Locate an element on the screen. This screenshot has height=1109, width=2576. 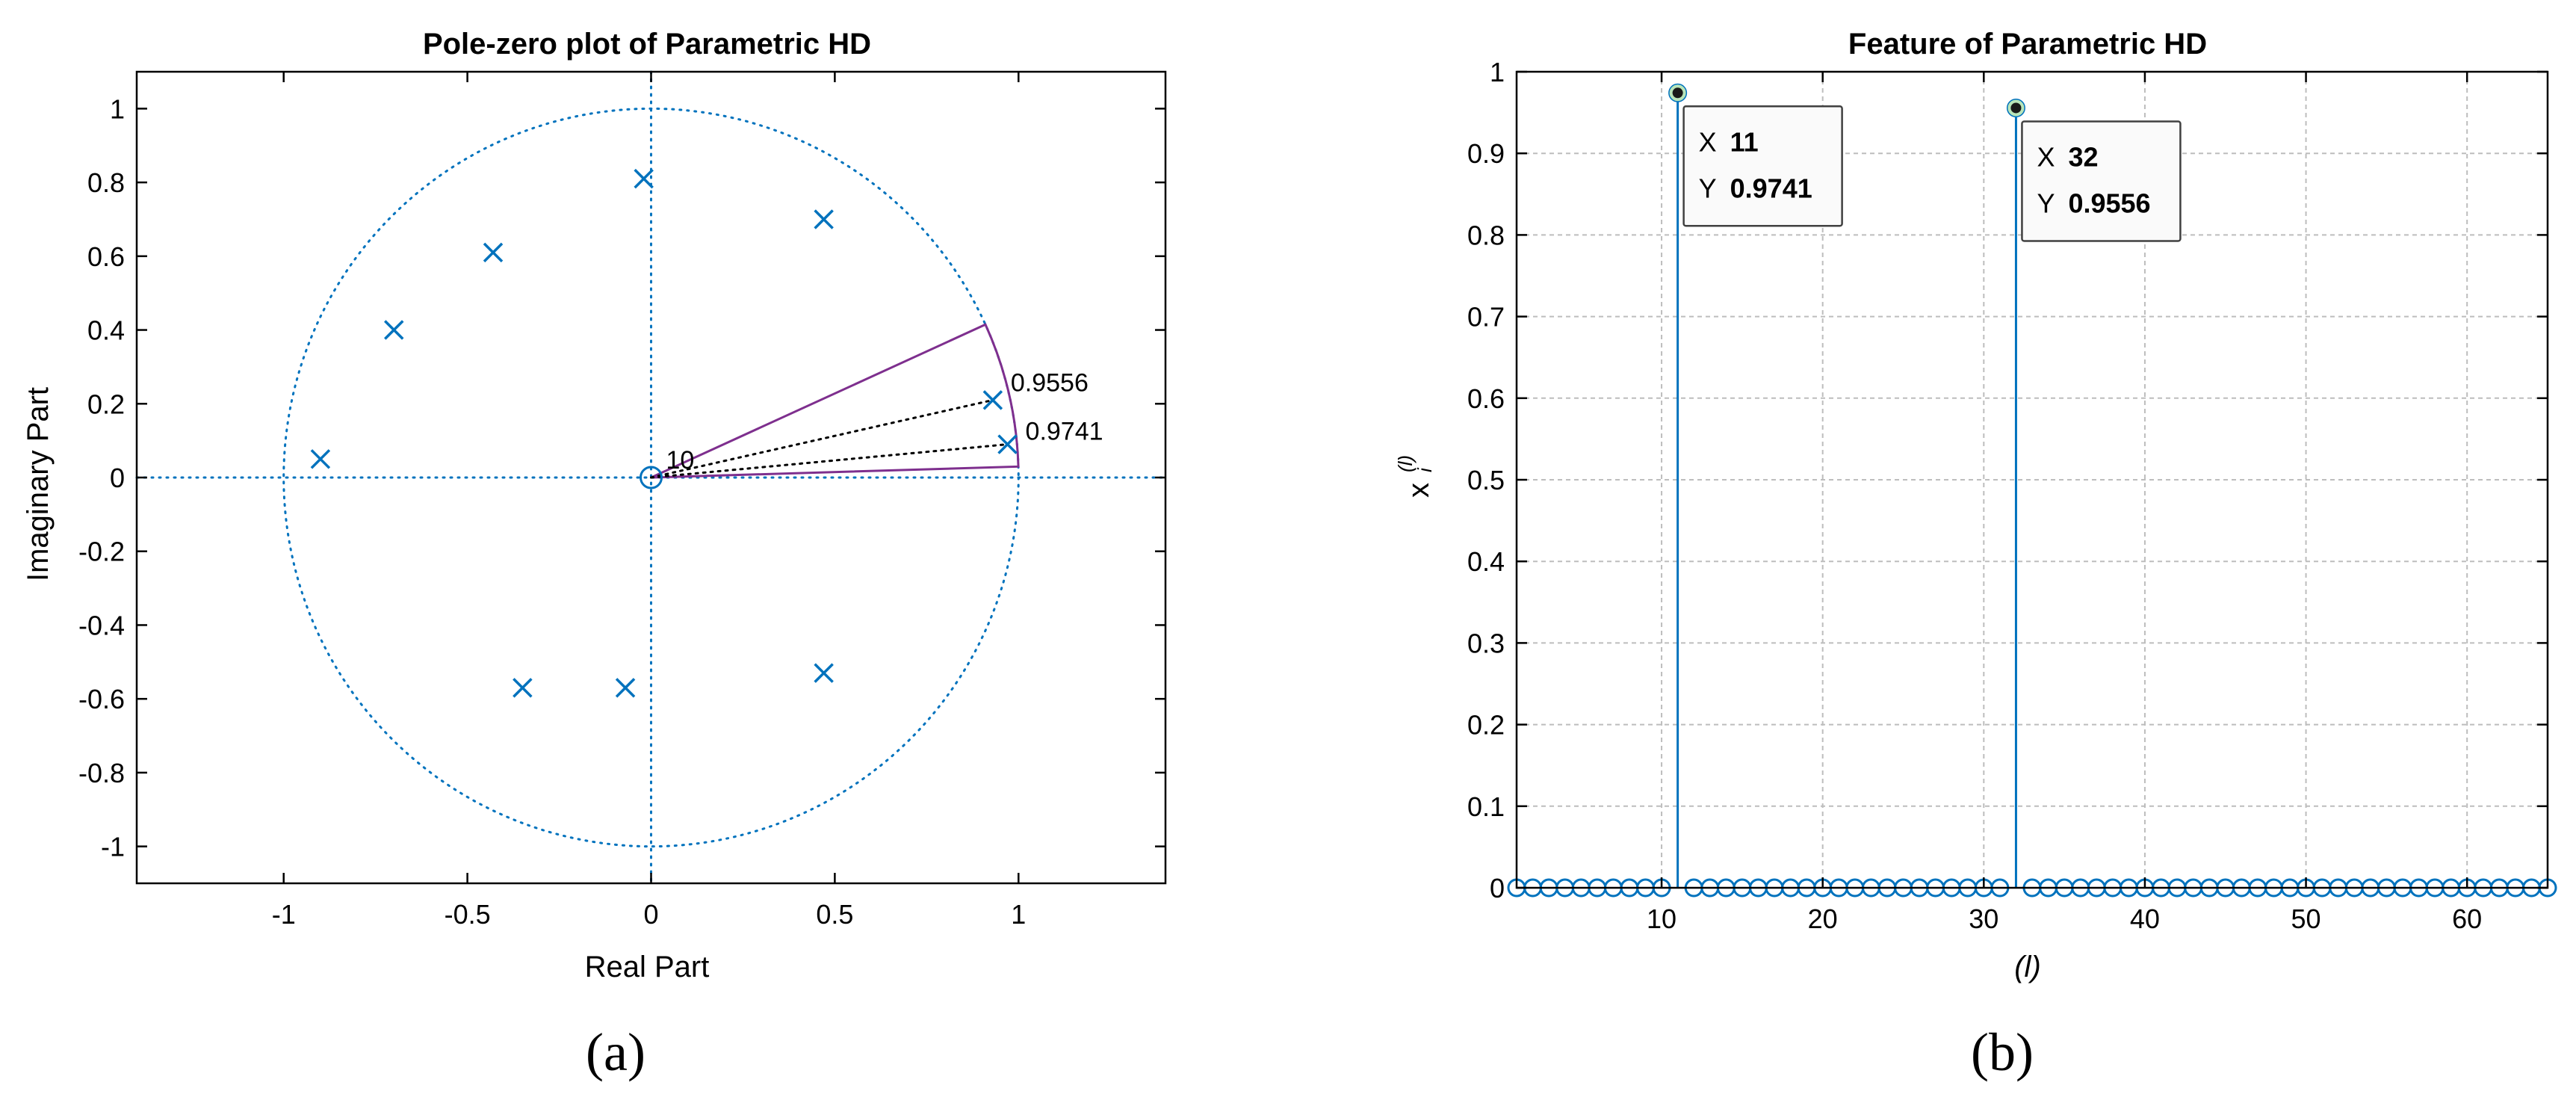
highlight-wedge is located at coordinates (835, 401).